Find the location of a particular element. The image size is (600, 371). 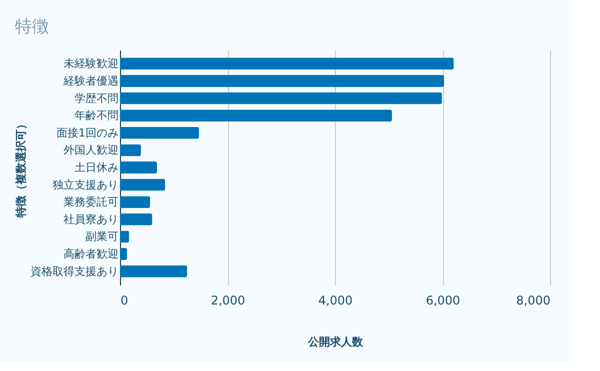

y-tick-label: 資格取得支援あり is located at coordinates (74, 271).